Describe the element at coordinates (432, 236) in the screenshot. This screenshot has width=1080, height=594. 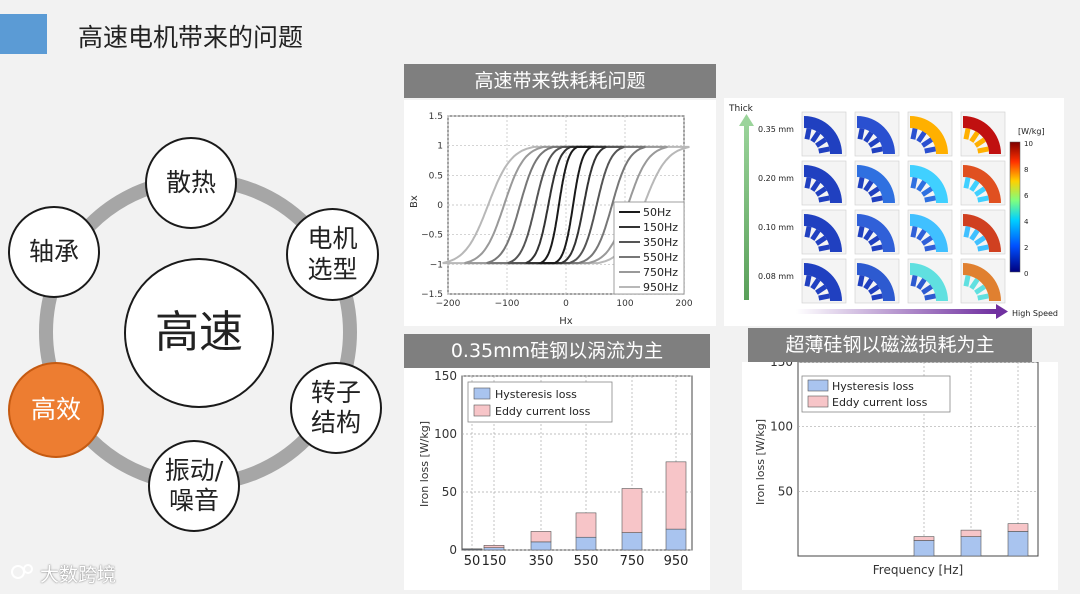
I see `bh-ytick: −0.5` at that location.